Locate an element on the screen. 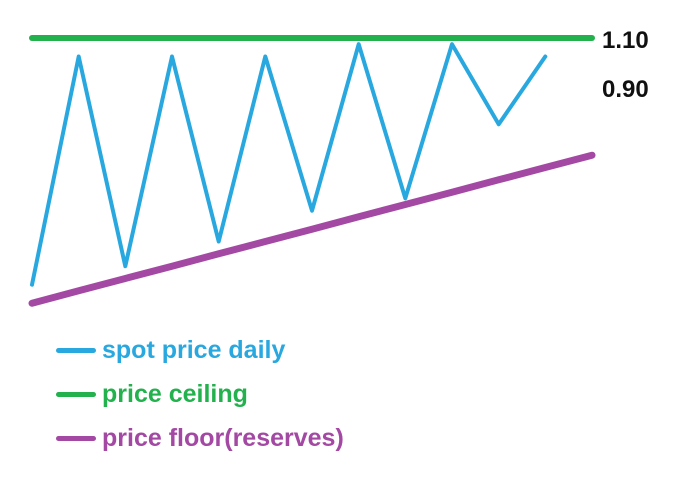  y-tick-labels: 1.10 0.90 is located at coordinates (625, 65).